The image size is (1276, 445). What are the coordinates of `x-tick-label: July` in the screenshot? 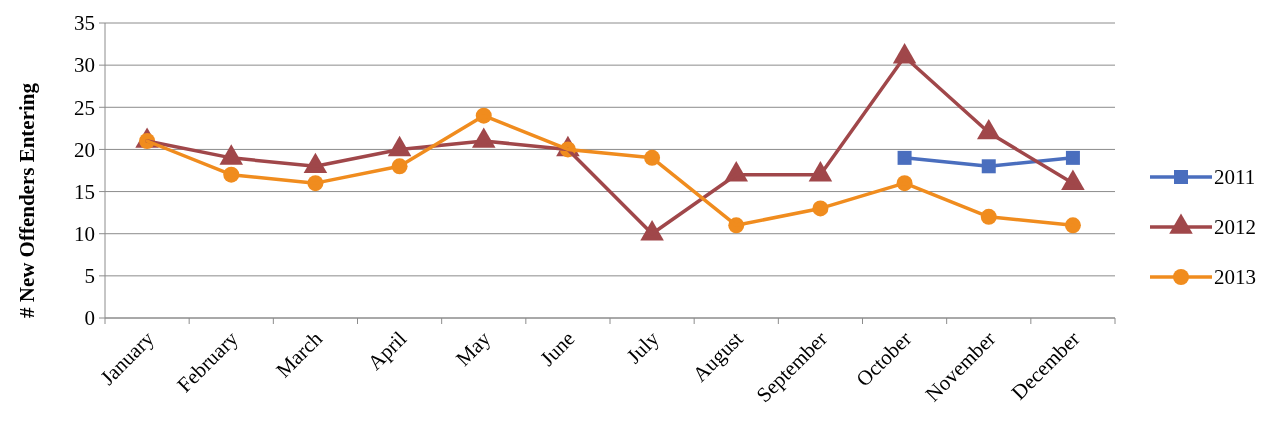 It's located at (642, 347).